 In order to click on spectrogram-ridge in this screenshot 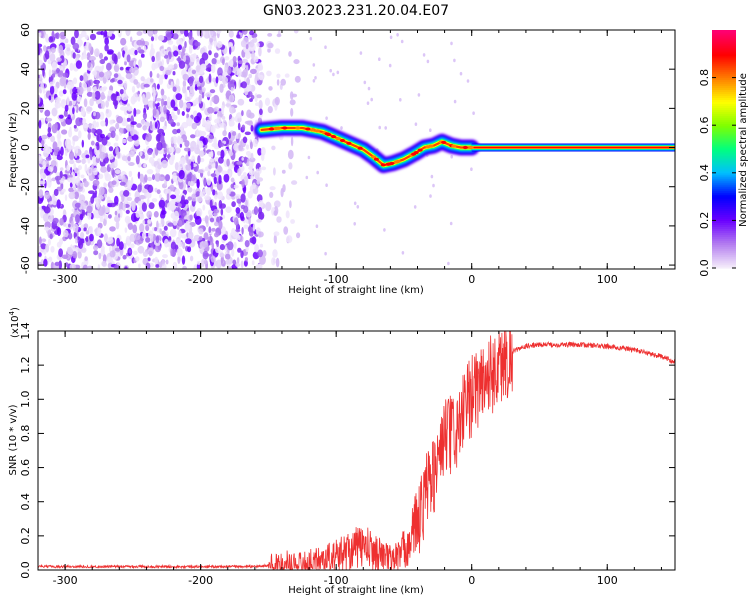, I will do `click(464, 147)`.